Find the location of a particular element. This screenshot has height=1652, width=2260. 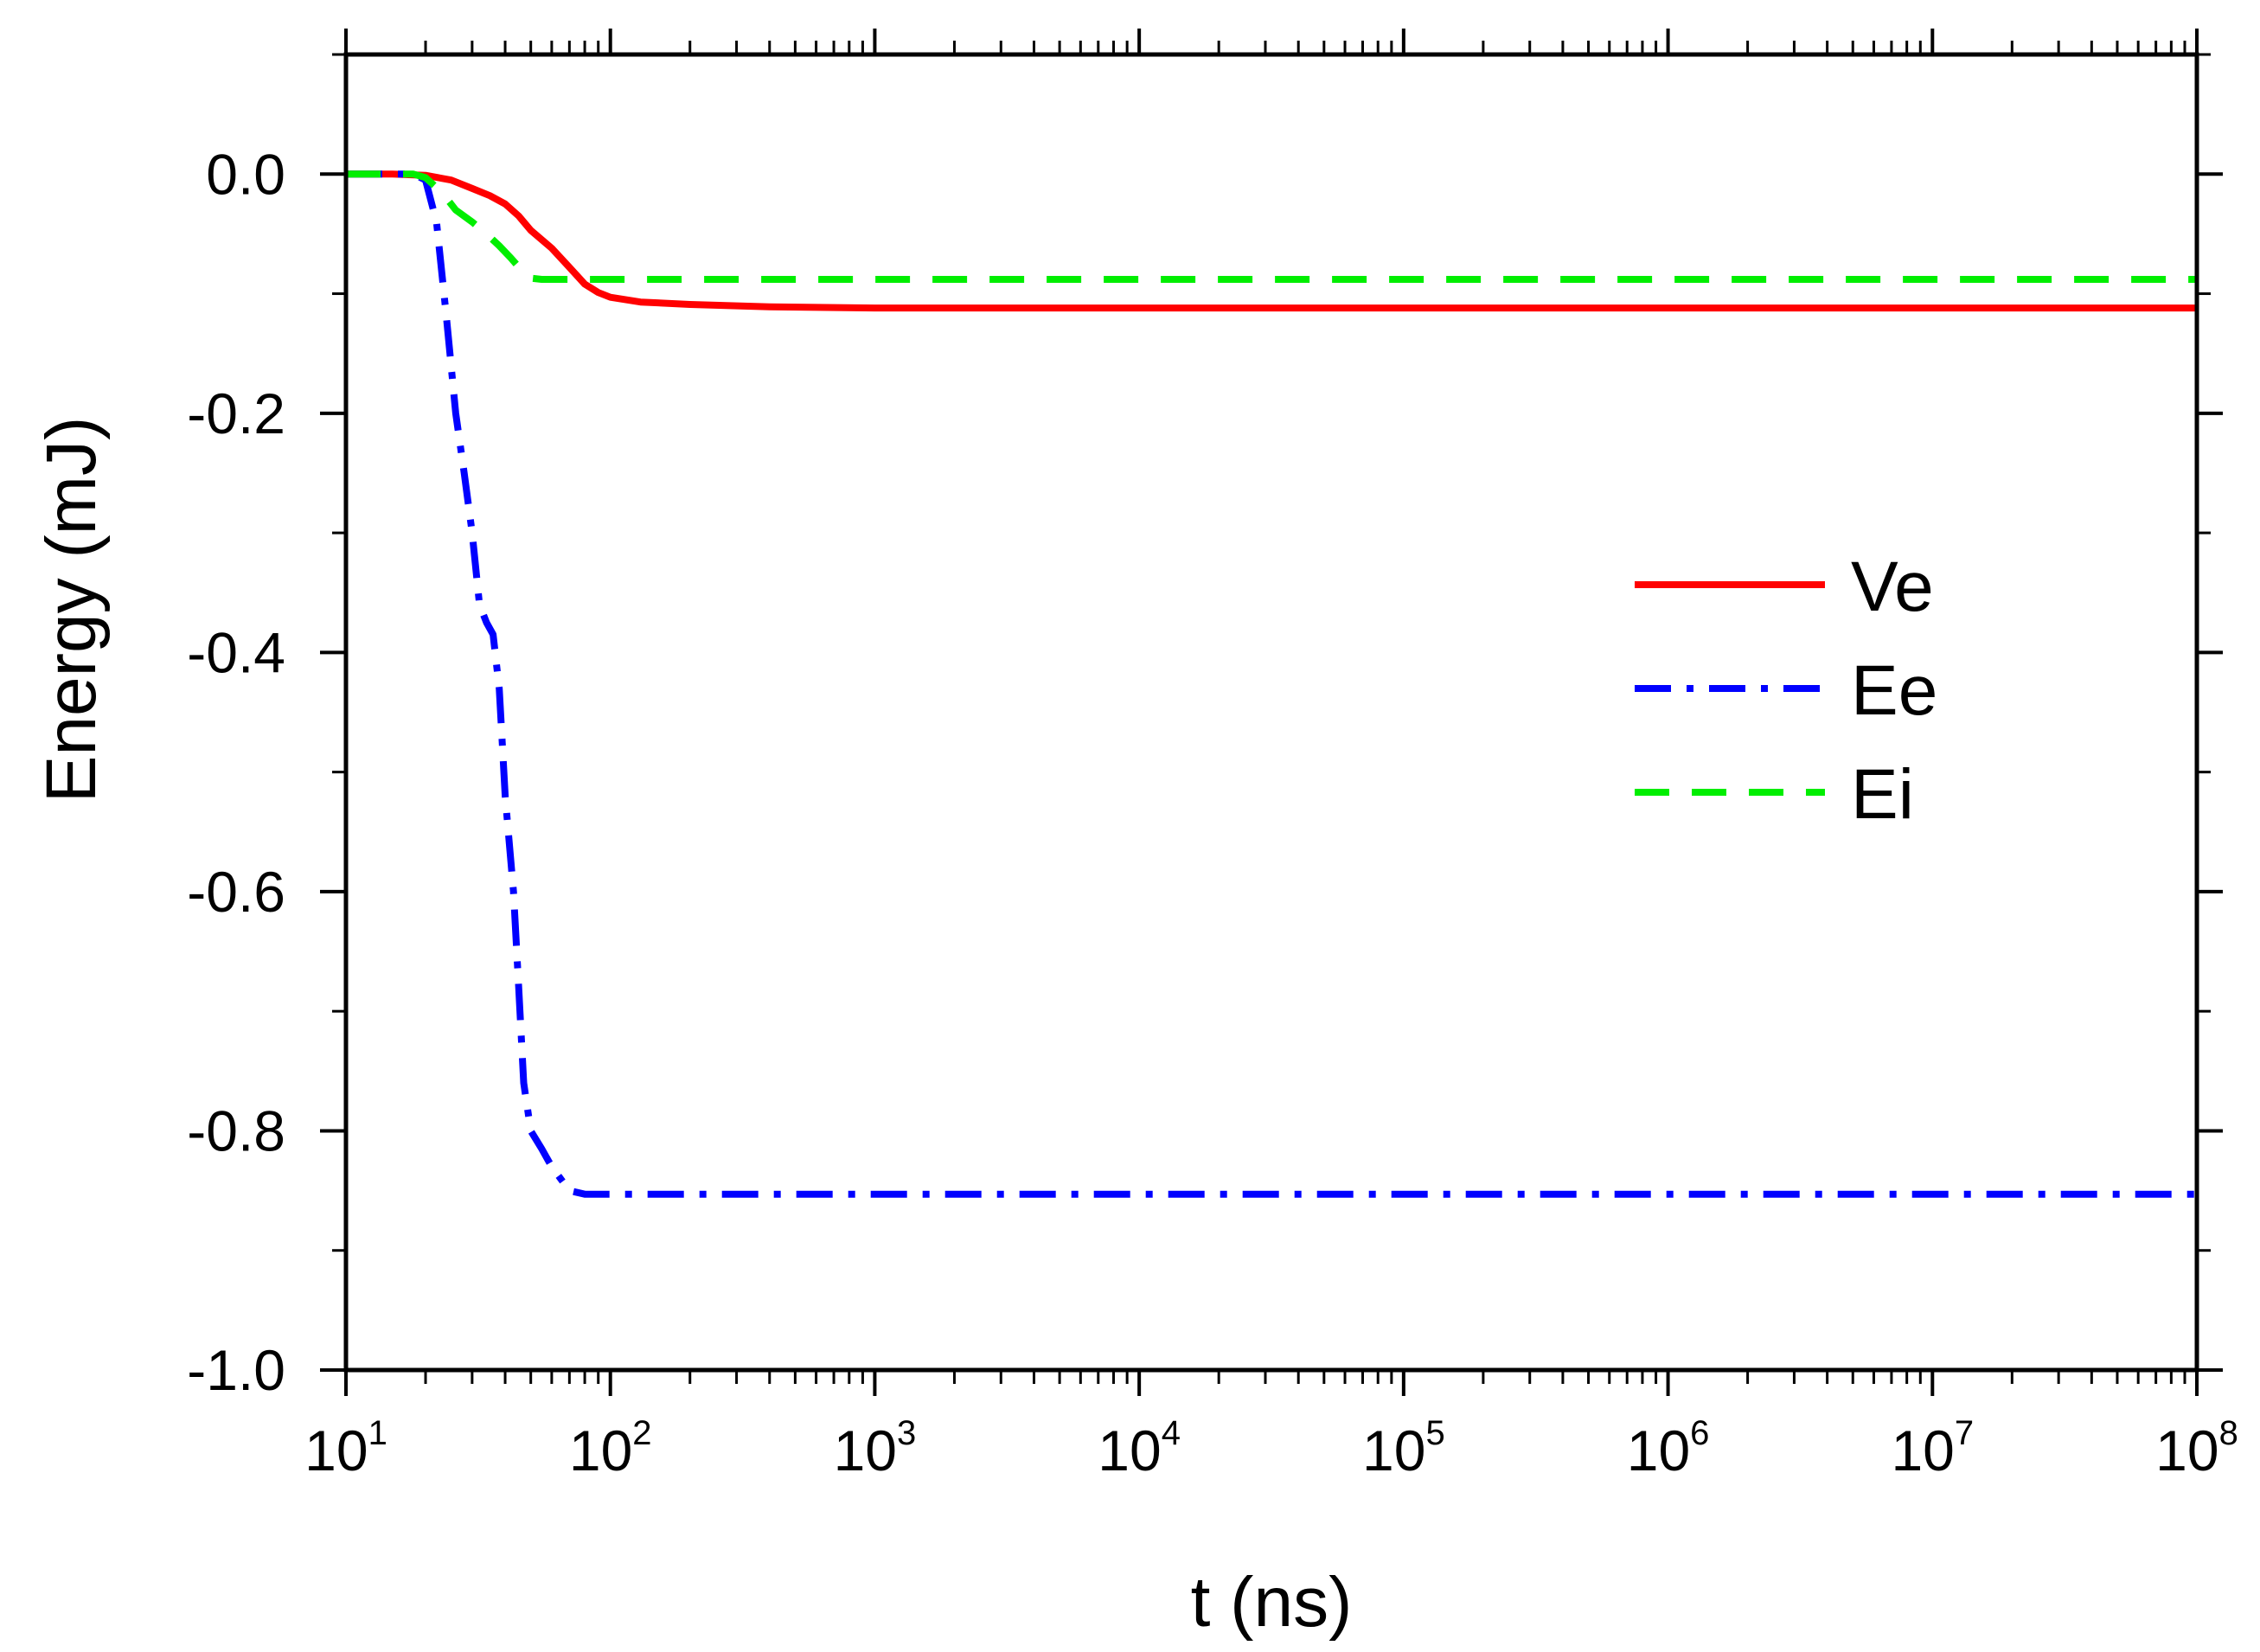

x-tick-label: 10⁴ is located at coordinates (1139, 1448).